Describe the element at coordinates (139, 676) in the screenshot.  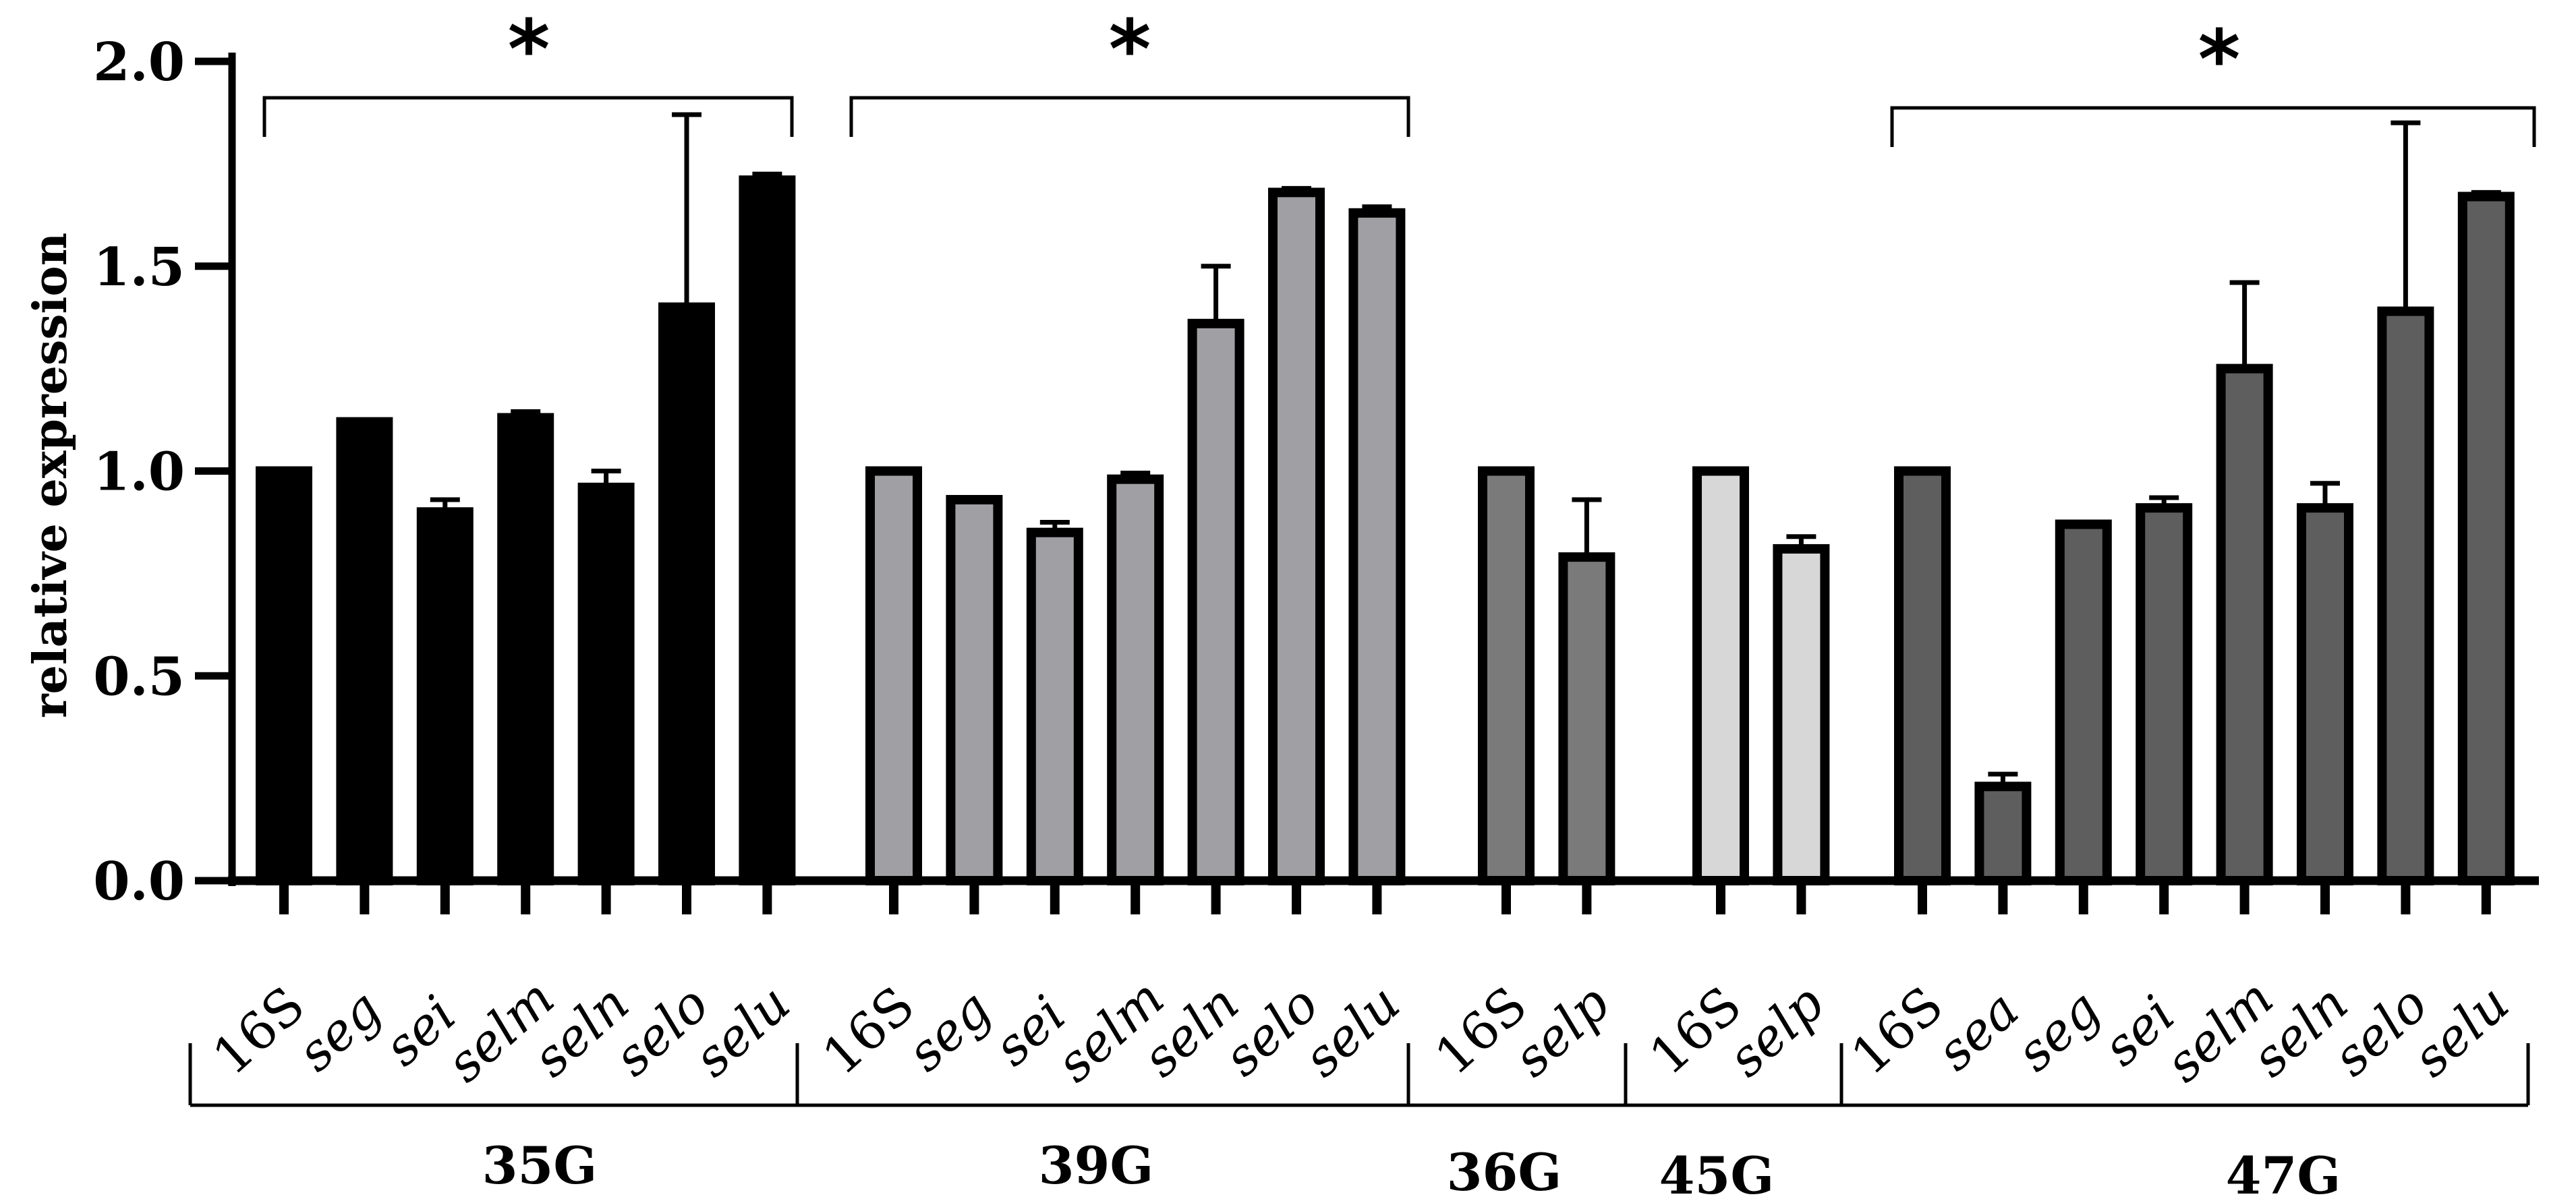
I see `y-tick-label: 0.5` at that location.